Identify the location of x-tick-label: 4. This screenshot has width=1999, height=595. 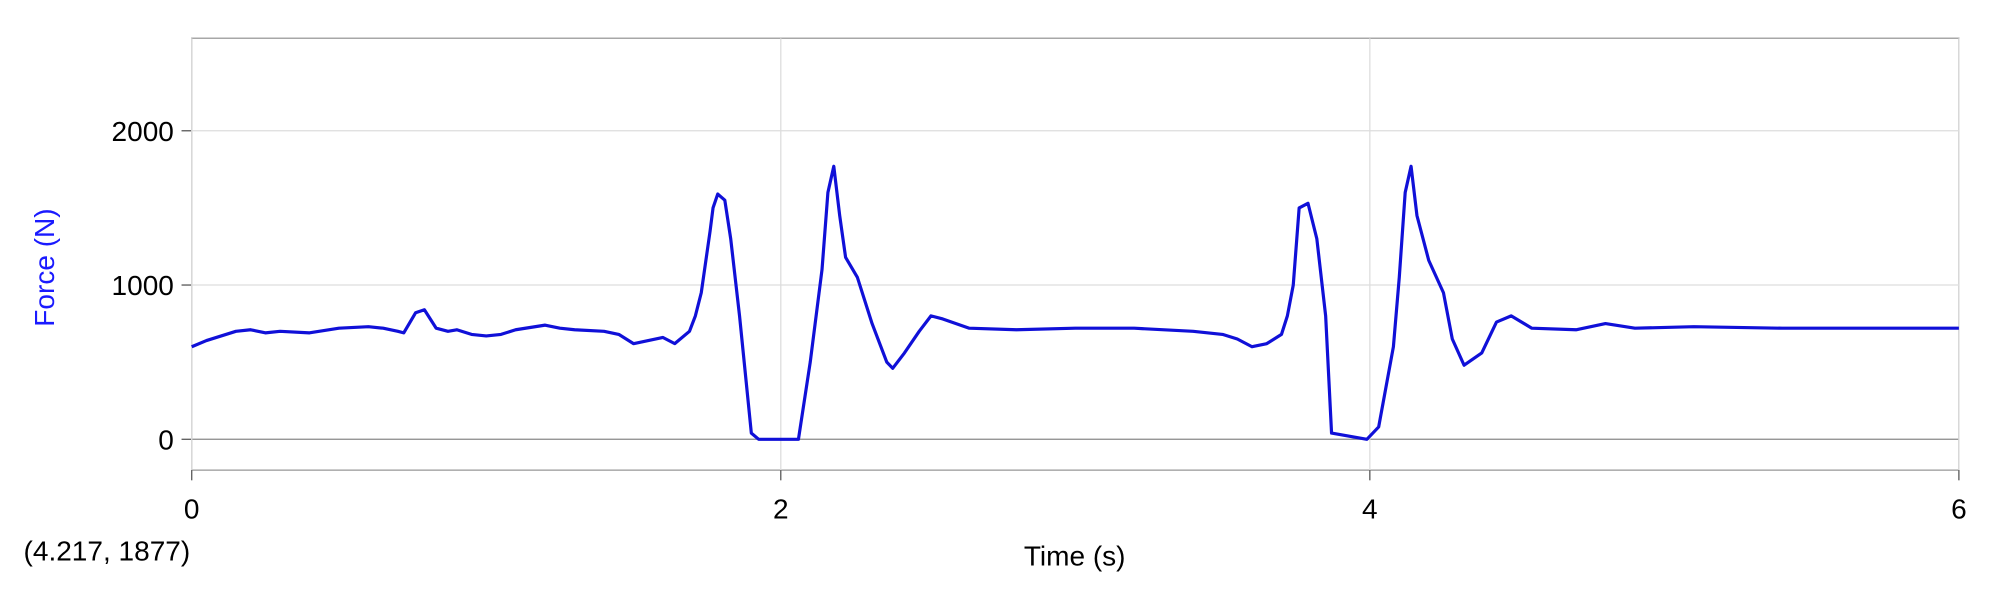
(1370, 509).